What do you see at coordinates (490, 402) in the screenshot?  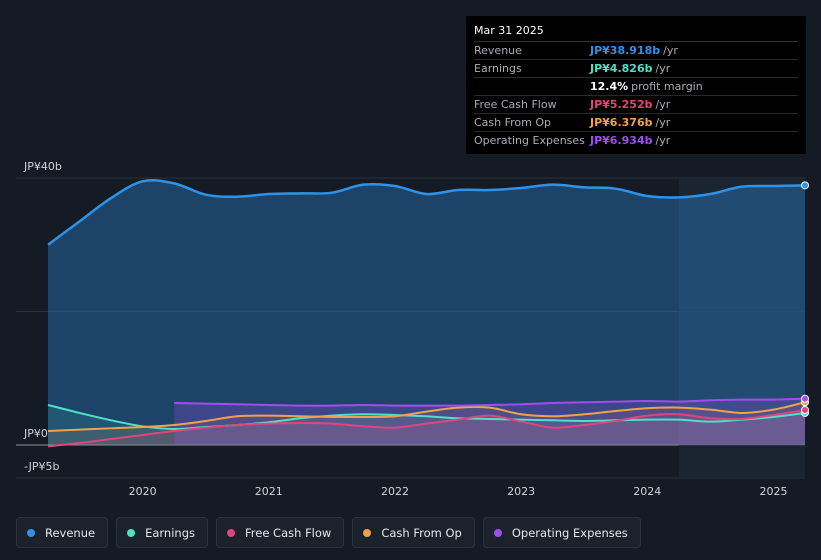 I see `line-operating-expenses` at bounding box center [490, 402].